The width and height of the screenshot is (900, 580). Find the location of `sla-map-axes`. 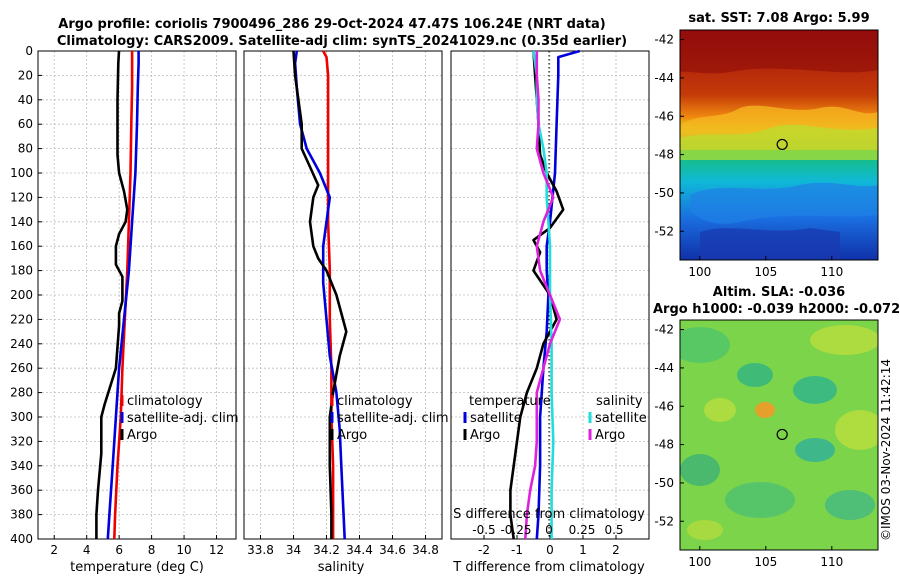

sla-map-axes is located at coordinates (779, 435).